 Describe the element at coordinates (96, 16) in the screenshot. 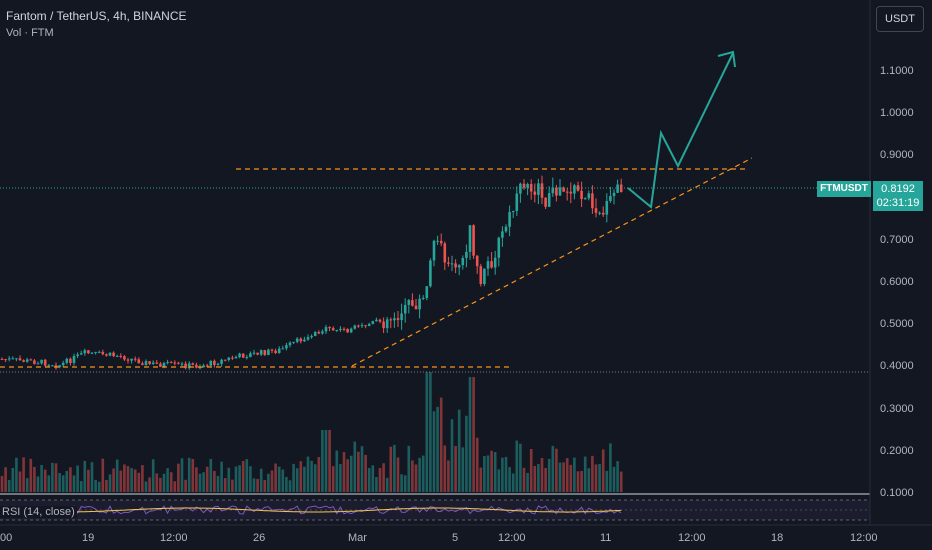

I see `symbol-title: Fantom / TetherUS, 4h, BINANCE` at that location.